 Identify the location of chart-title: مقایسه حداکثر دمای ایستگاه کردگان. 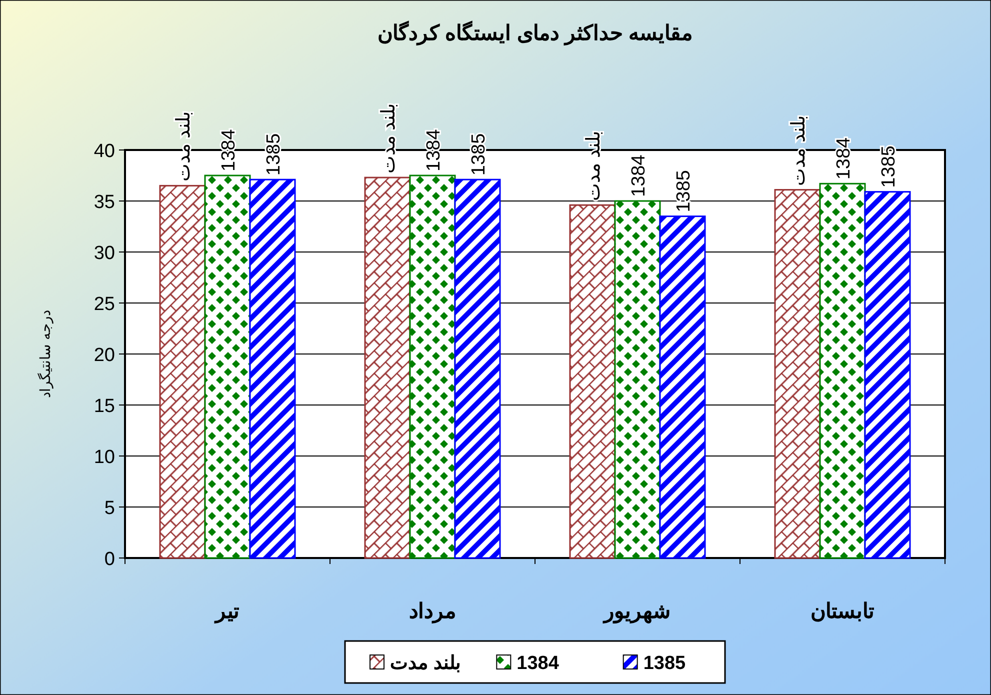
(535, 33).